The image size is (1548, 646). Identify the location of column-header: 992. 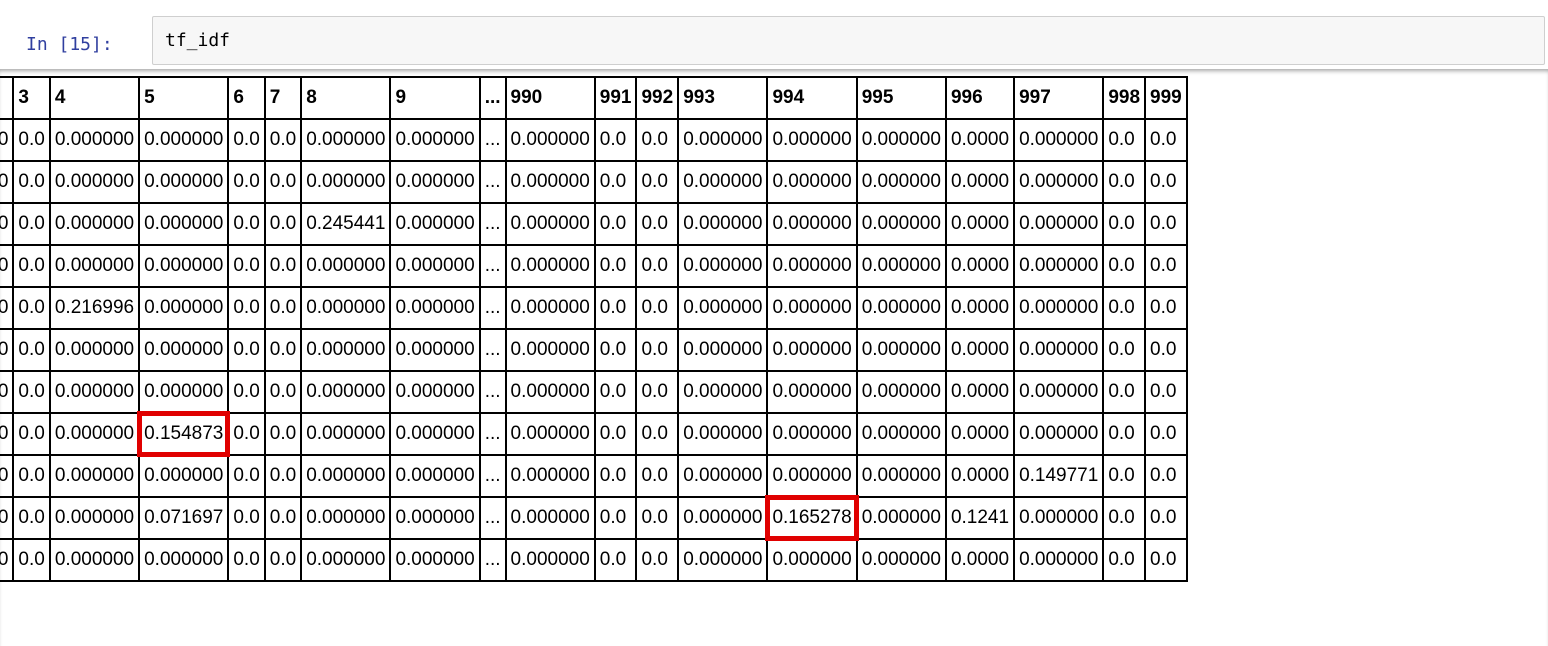
(657, 98).